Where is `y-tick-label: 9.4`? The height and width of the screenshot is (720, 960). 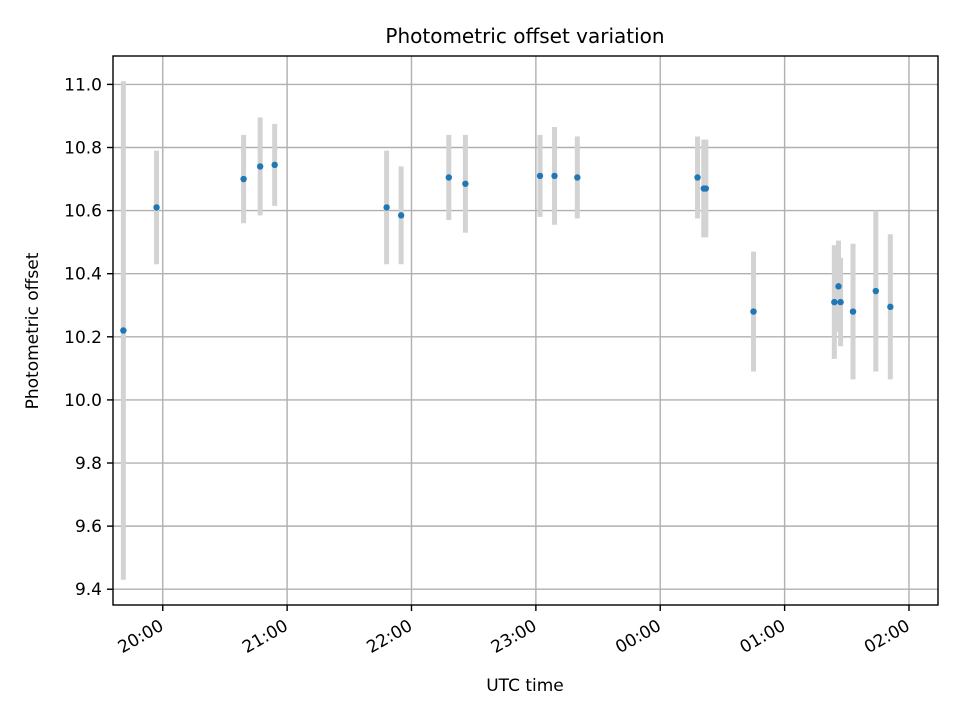 y-tick-label: 9.4 is located at coordinates (88, 590).